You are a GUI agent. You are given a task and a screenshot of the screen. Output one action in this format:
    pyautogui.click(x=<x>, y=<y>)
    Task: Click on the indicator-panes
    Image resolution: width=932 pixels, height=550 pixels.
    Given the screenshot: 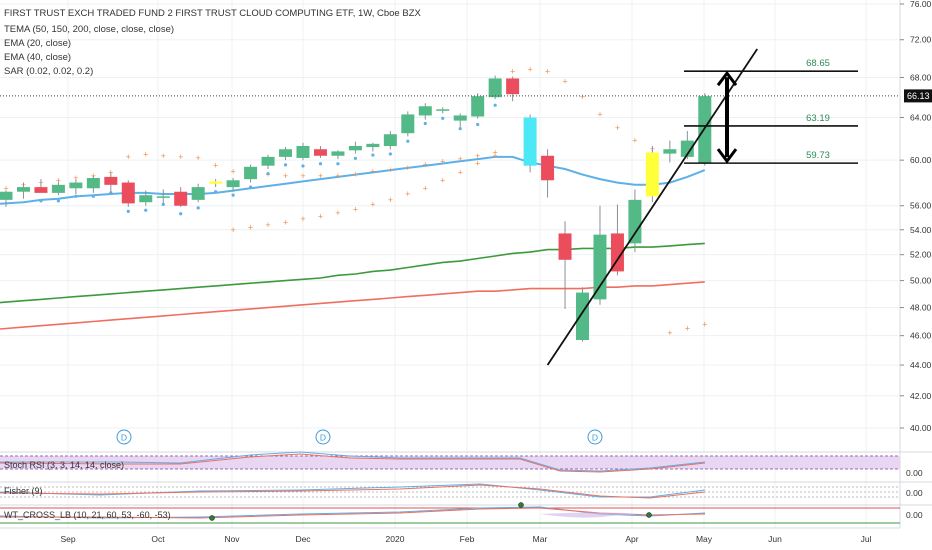 What is the action you would take?
    pyautogui.click(x=466, y=487)
    